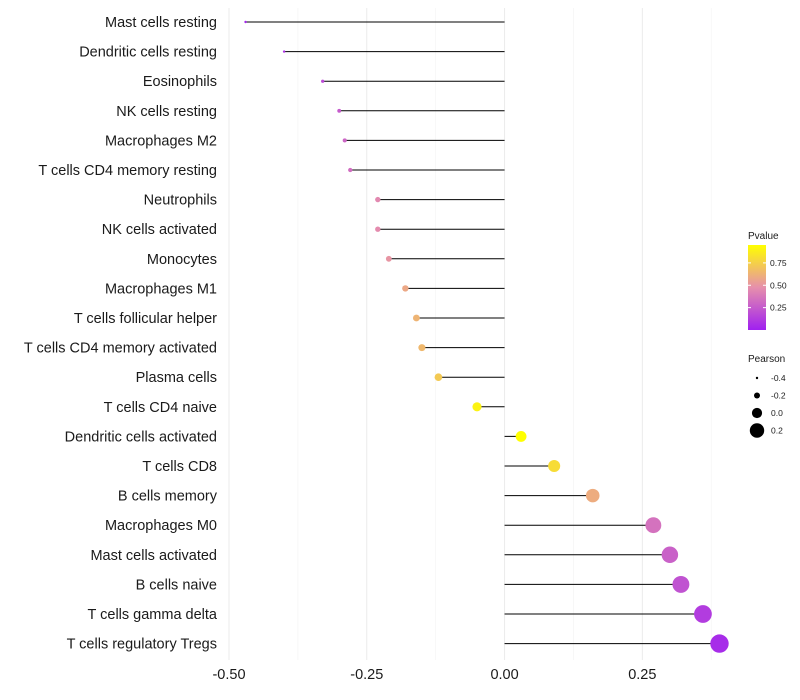 This screenshot has width=800, height=700. I want to click on y-tick-label: NK cells resting, so click(166, 112).